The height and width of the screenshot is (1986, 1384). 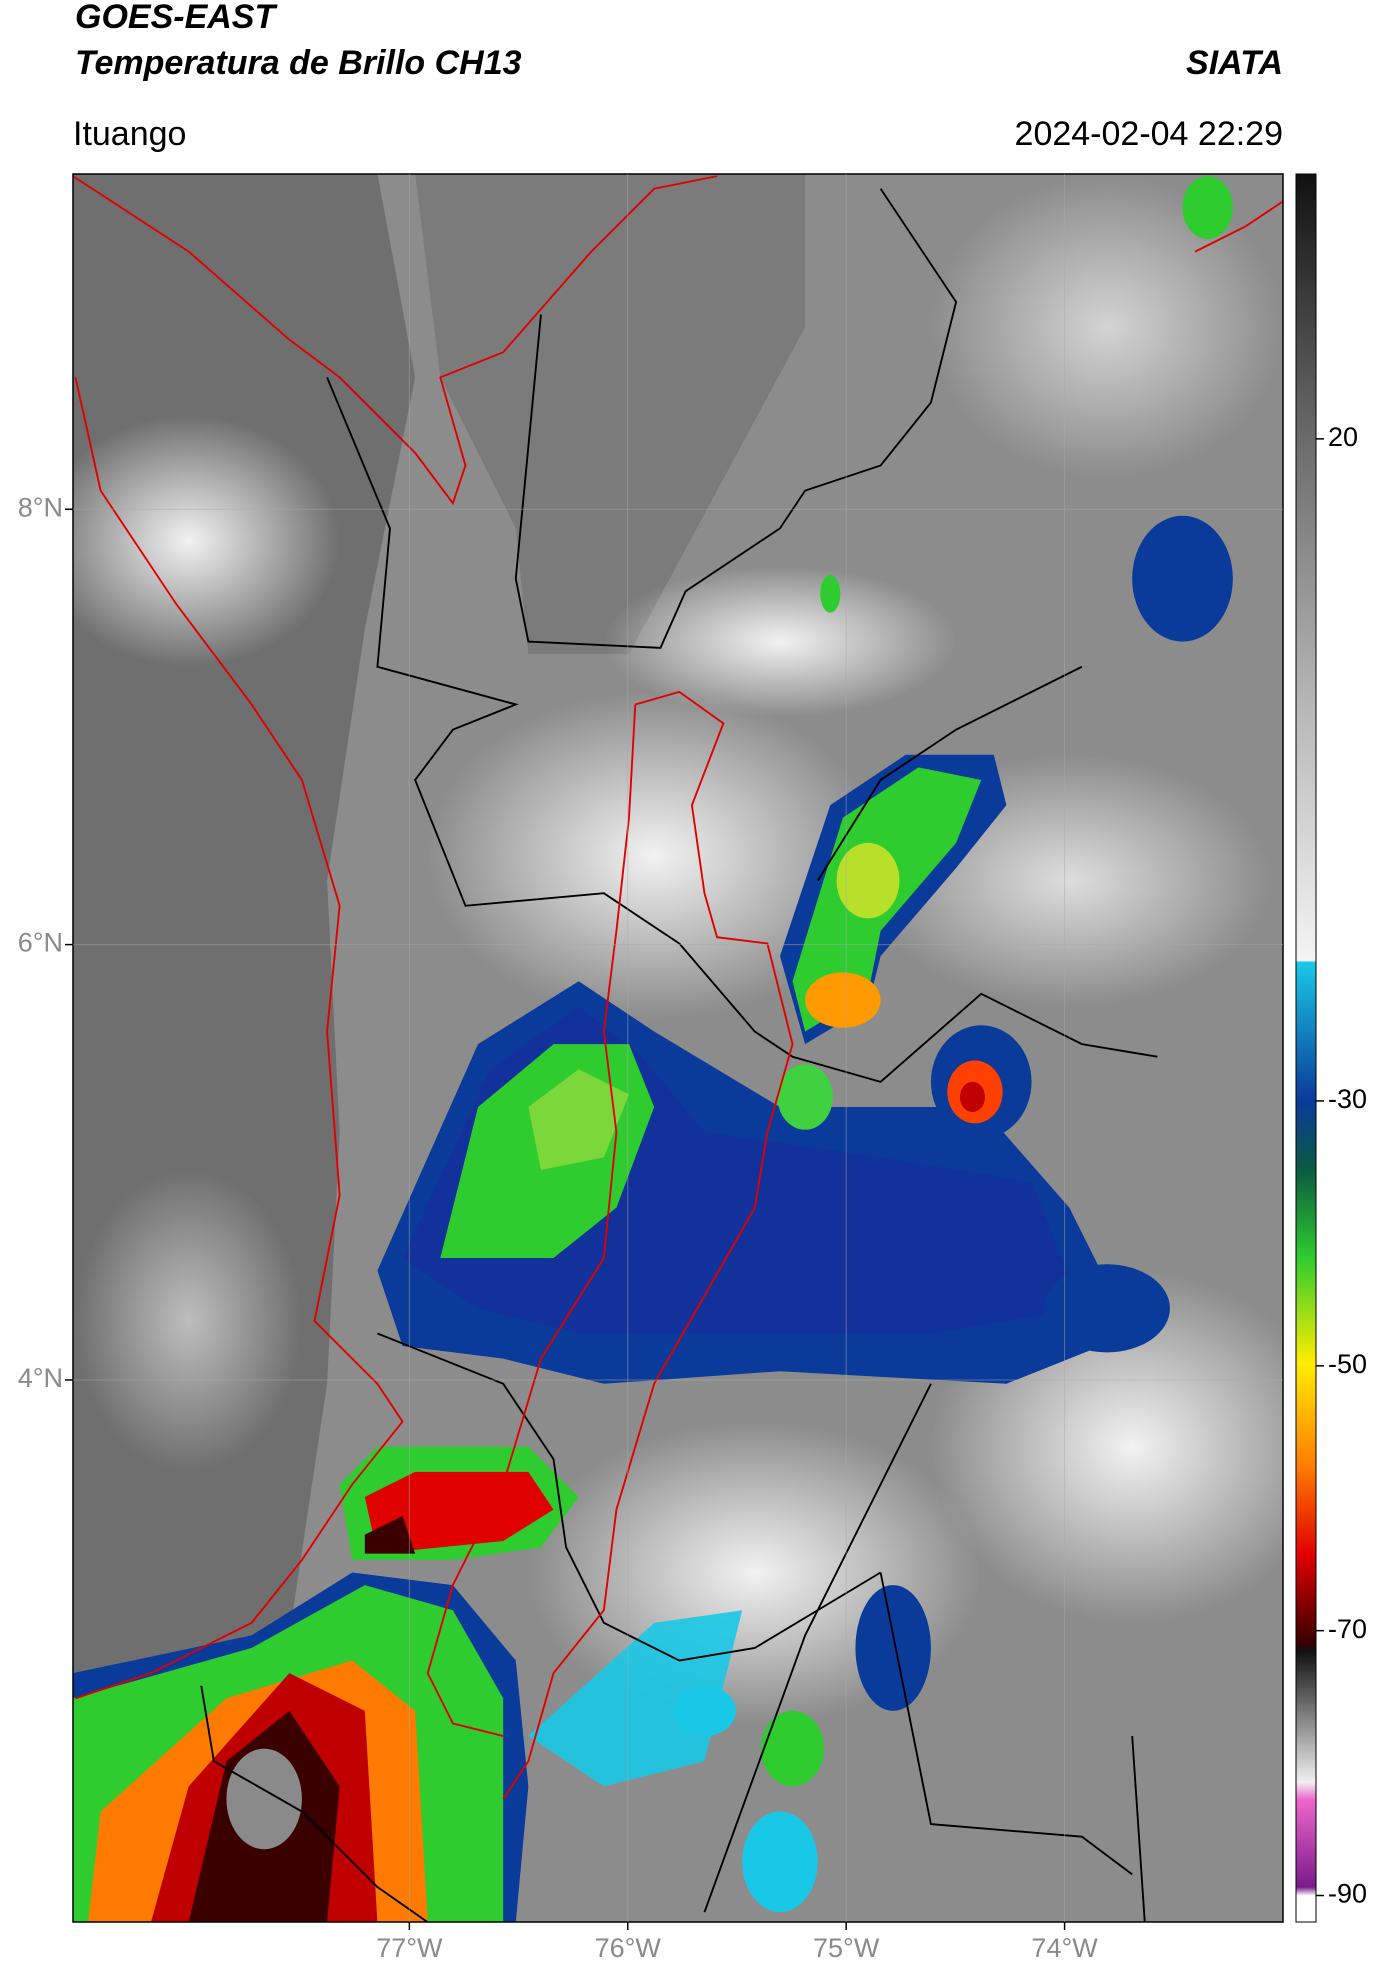 What do you see at coordinates (1149, 134) in the screenshot?
I see `timestamp: 2024-02-04 22:29` at bounding box center [1149, 134].